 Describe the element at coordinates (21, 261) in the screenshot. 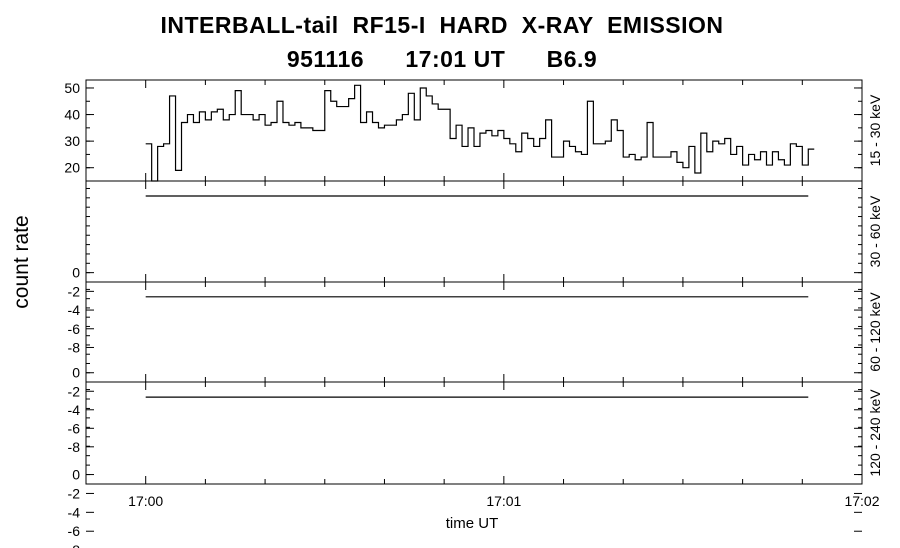

I see `y-axis-label: count rate` at that location.